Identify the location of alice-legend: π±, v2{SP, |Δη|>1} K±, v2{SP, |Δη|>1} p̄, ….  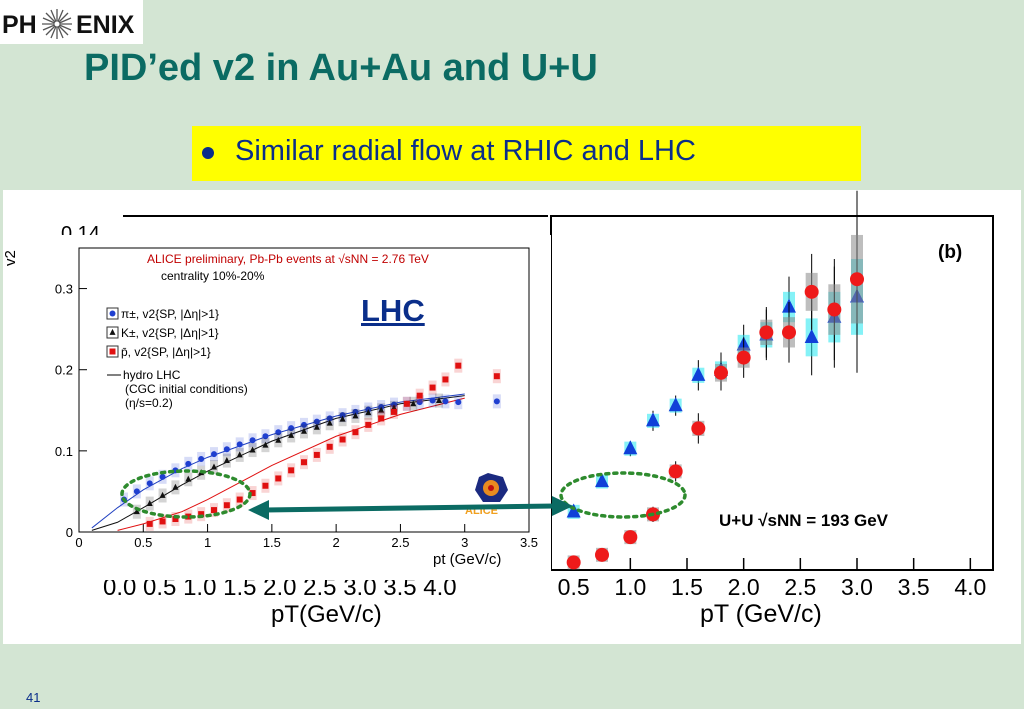
(177, 358).